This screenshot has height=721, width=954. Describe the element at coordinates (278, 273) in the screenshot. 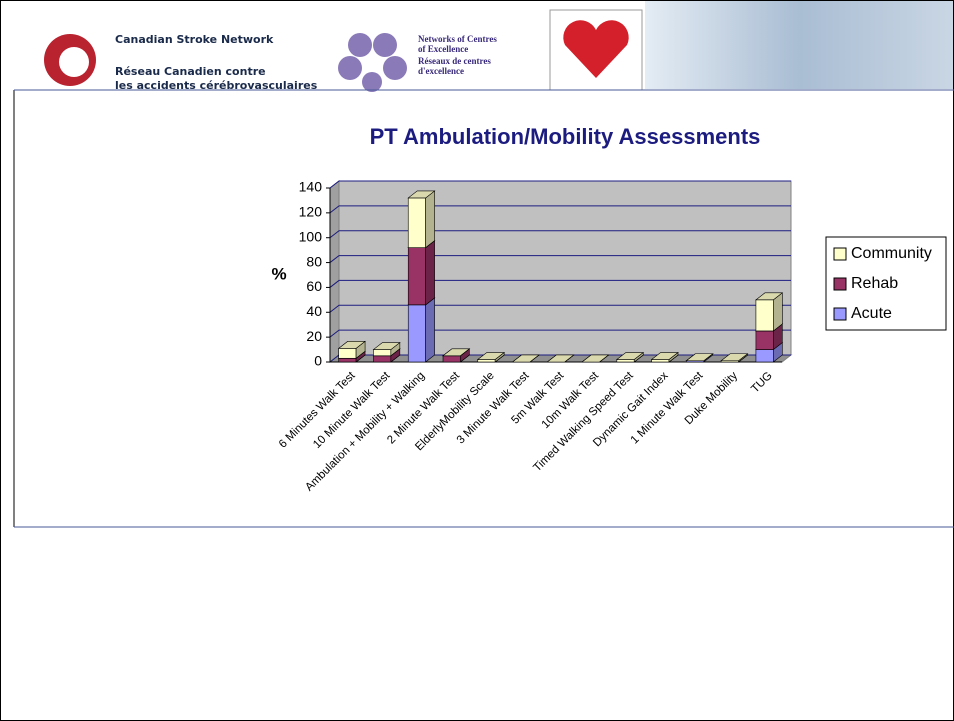

I see `y-axis-label: %` at that location.